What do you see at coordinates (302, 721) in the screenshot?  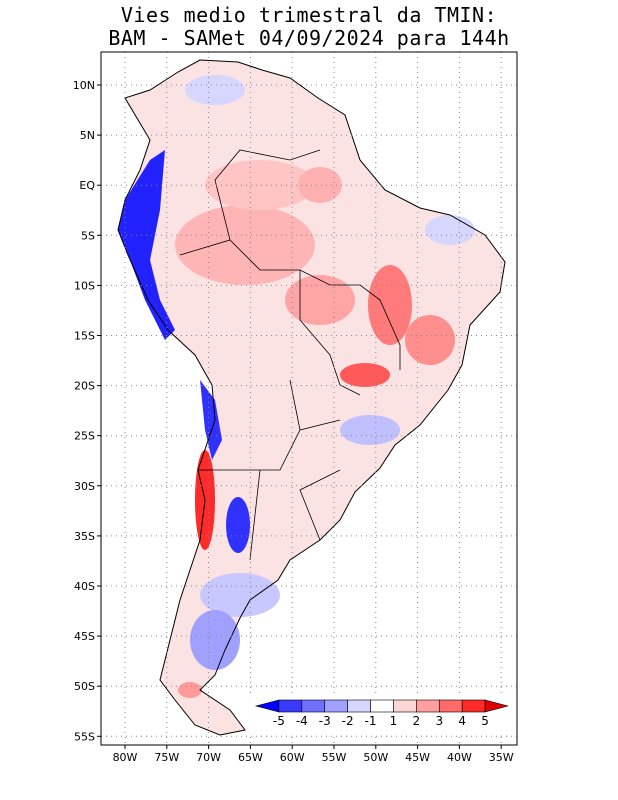 I see `colorbar-label: -4` at bounding box center [302, 721].